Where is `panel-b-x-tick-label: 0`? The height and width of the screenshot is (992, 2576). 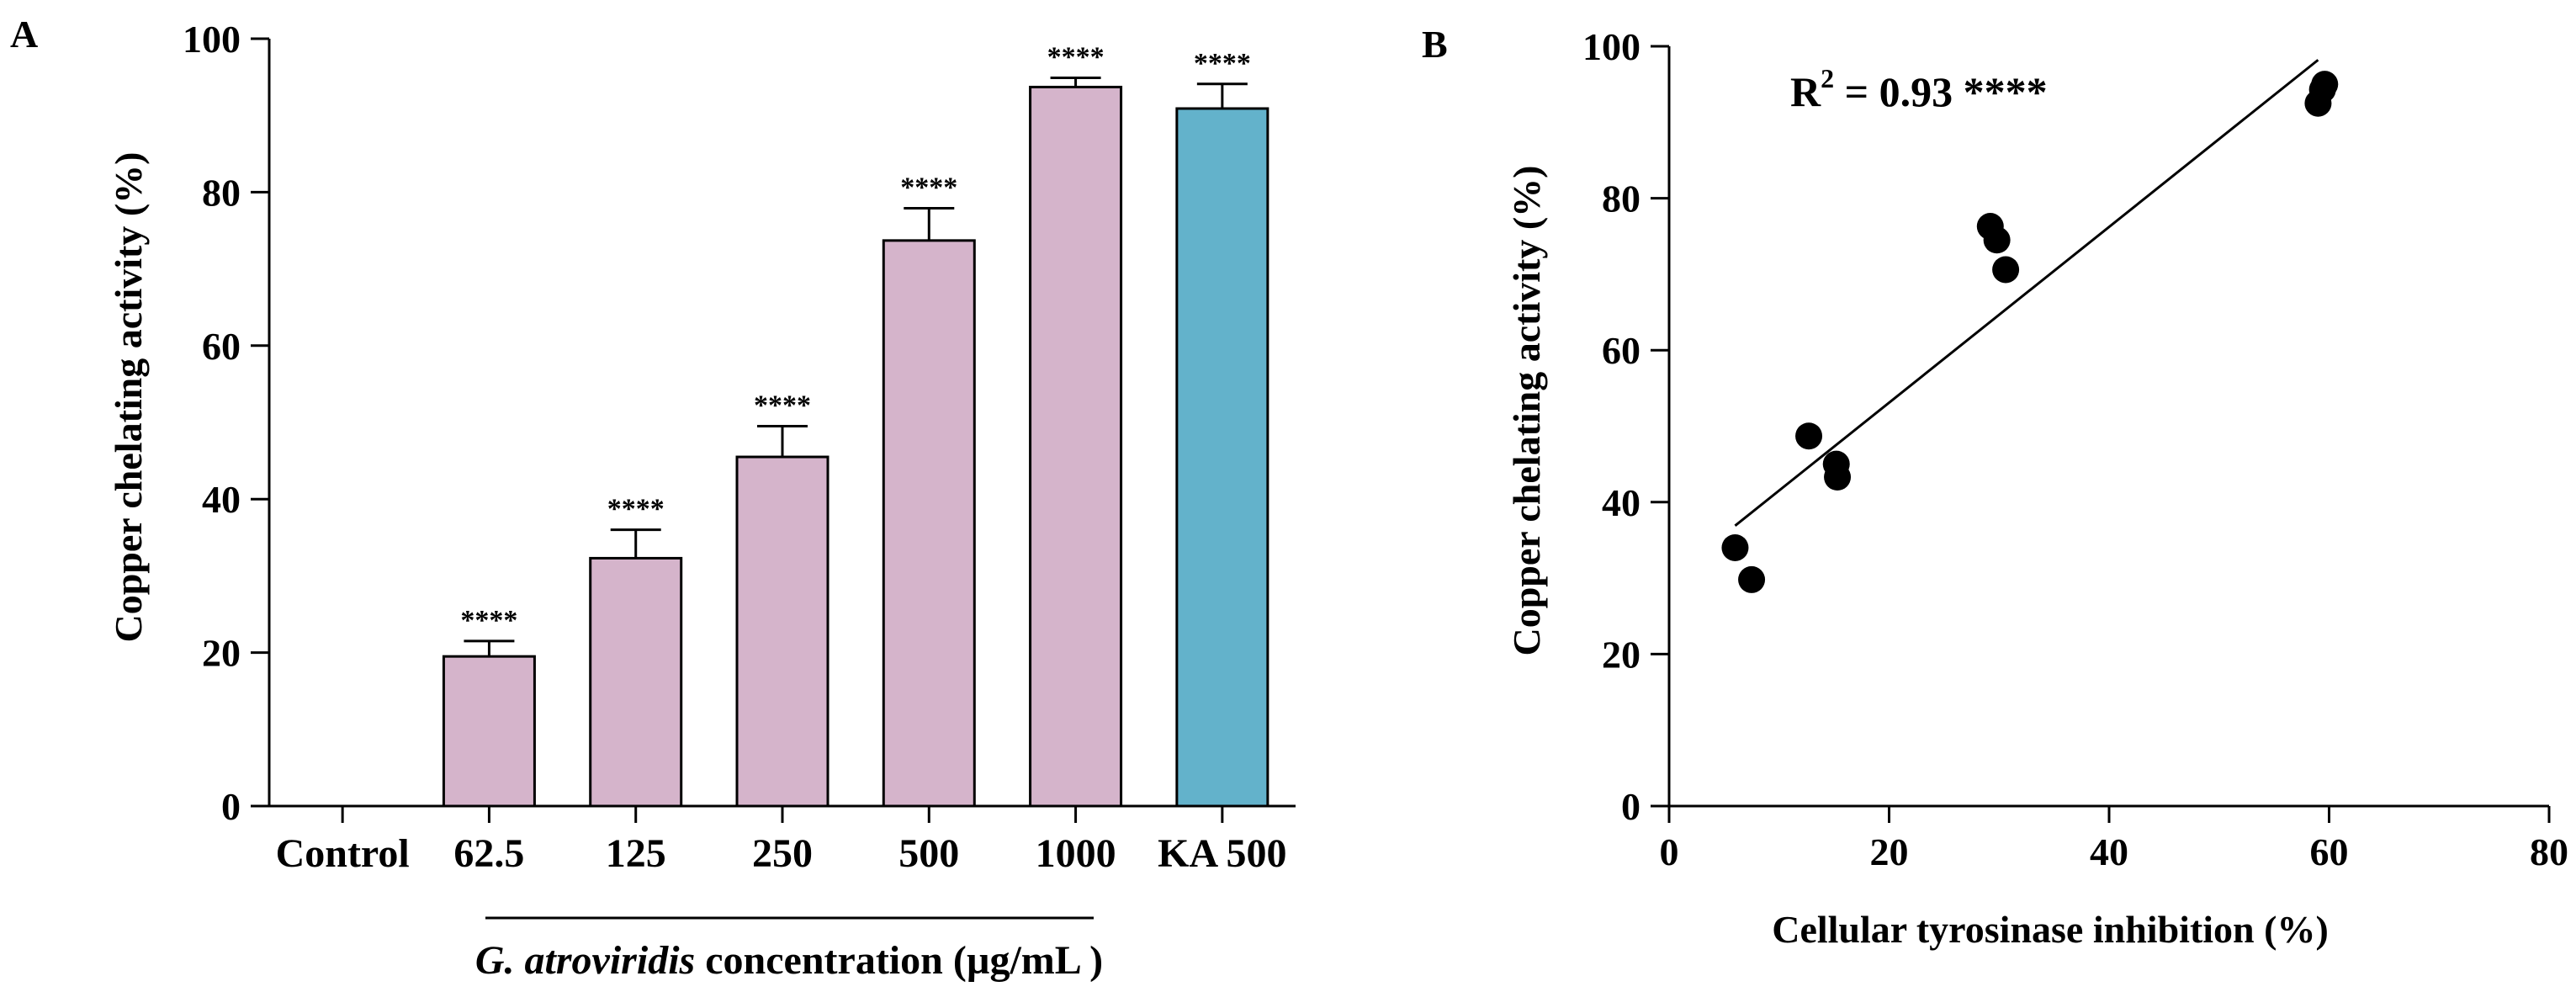 panel-b-x-tick-label: 0 is located at coordinates (1669, 851).